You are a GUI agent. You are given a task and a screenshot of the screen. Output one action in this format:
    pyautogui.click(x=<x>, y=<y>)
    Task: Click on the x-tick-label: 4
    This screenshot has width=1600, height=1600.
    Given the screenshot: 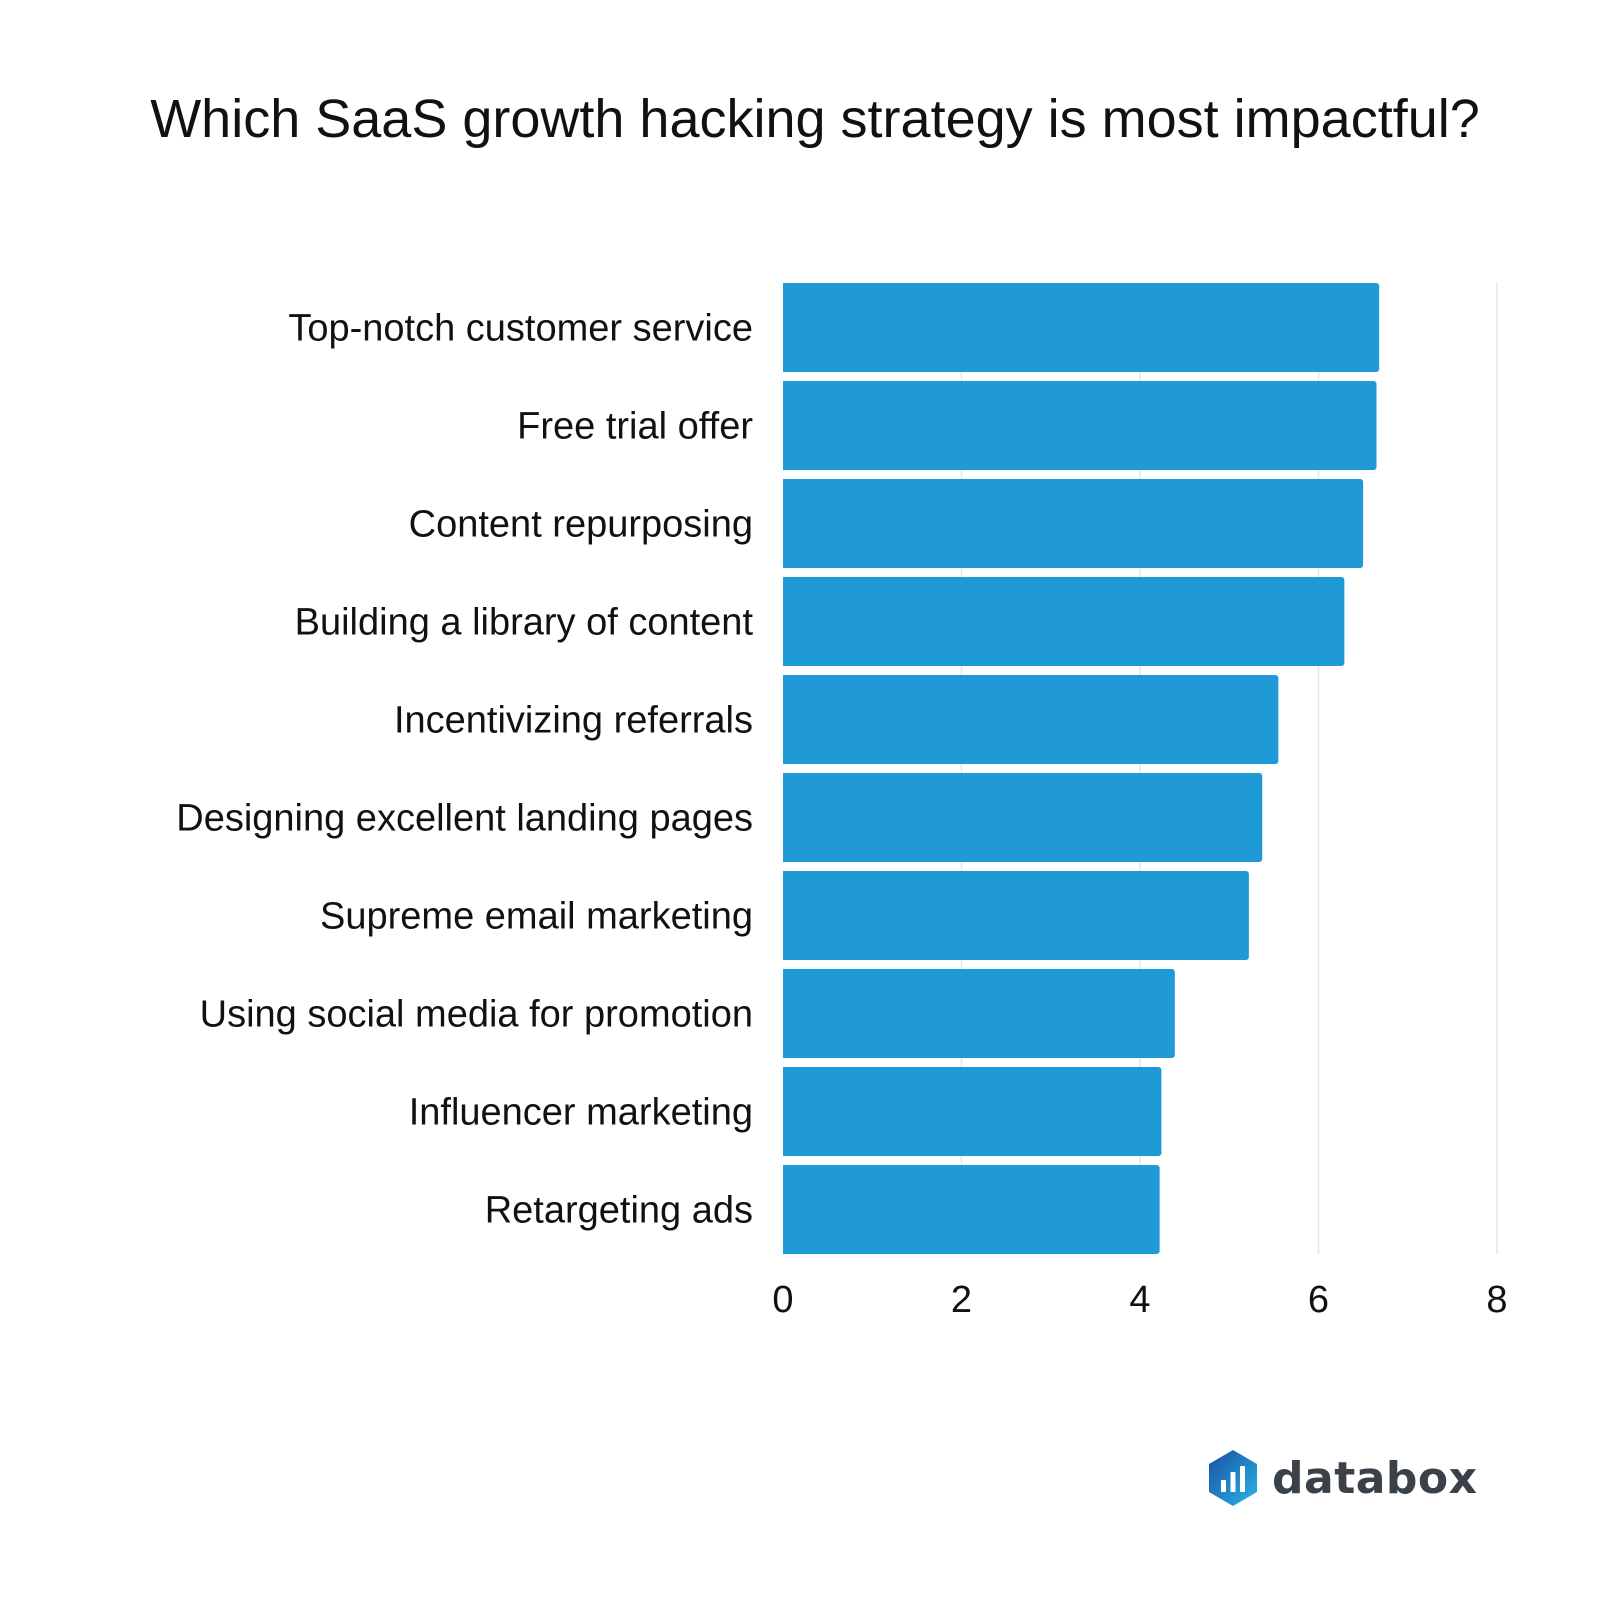 What is the action you would take?
    pyautogui.click(x=1139, y=1300)
    